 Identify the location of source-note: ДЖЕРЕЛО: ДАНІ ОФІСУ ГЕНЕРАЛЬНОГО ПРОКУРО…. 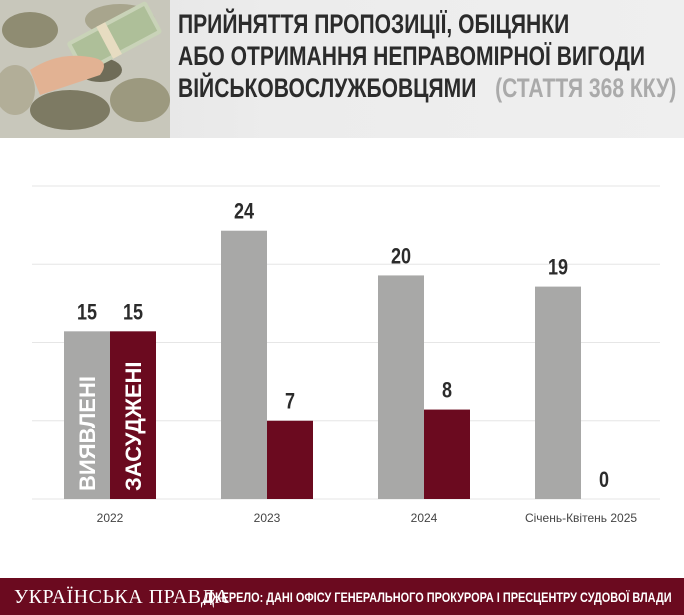
(438, 597).